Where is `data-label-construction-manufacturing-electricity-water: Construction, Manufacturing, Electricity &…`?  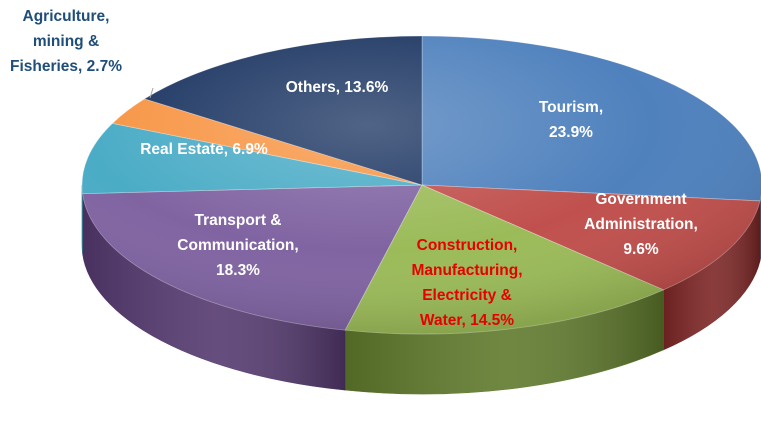
data-label-construction-manufacturing-electricity-water: Construction, Manufacturing, Electricity &… is located at coordinates (466, 283).